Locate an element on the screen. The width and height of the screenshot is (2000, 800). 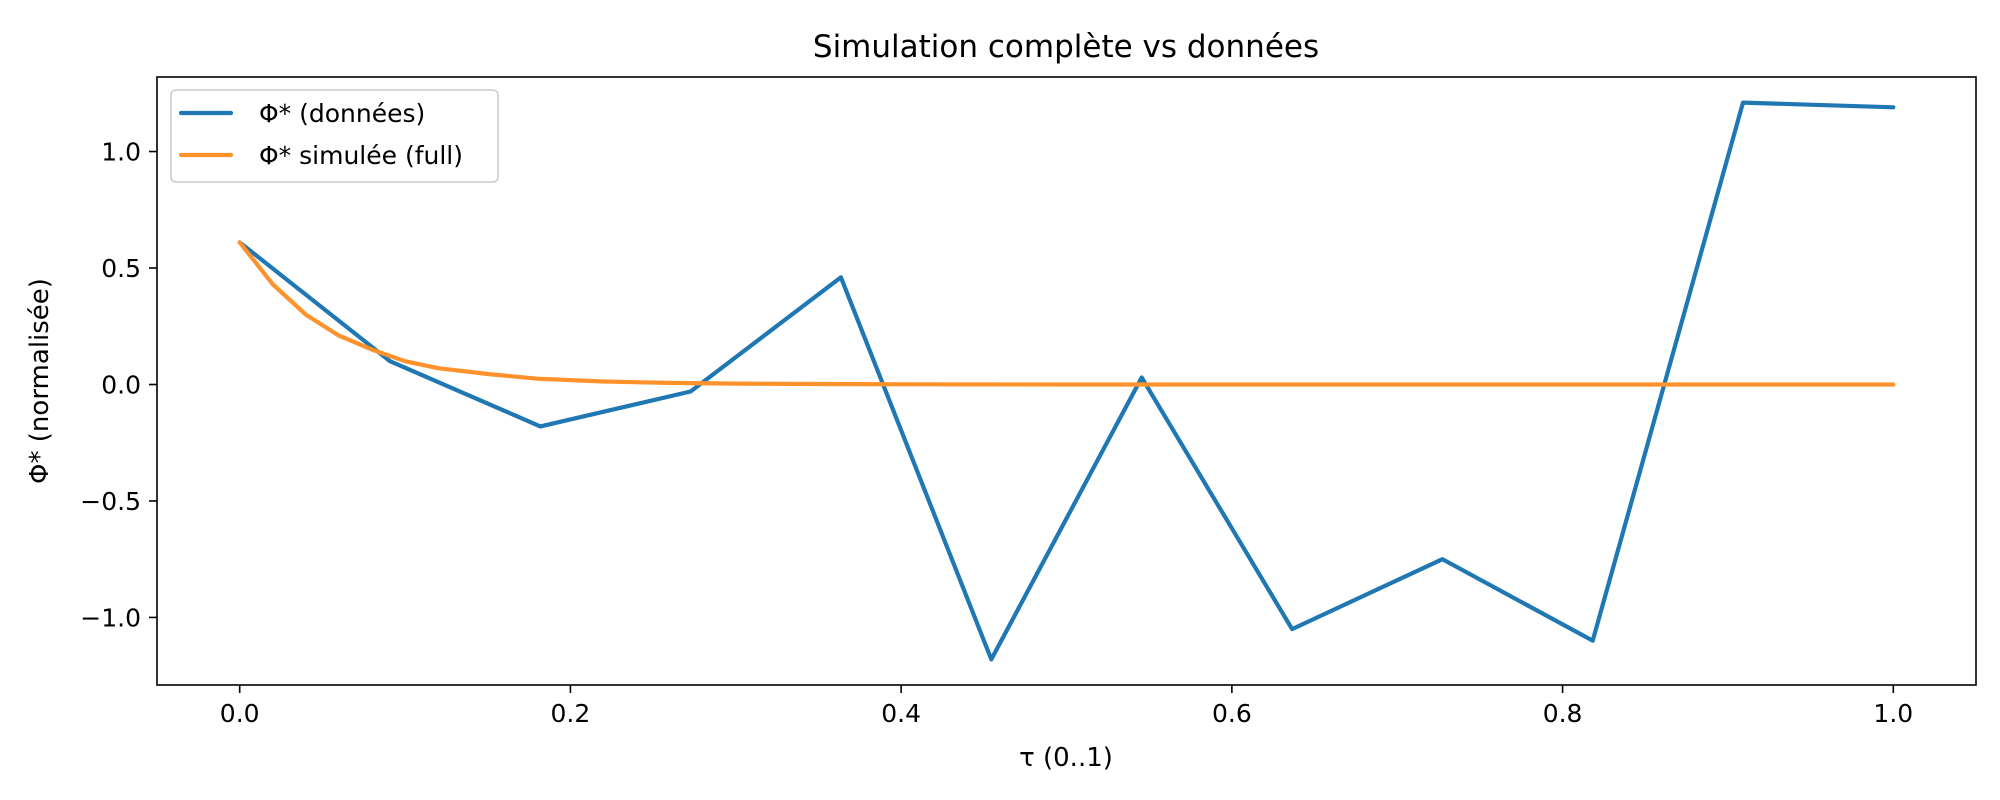
legend-frame is located at coordinates (334, 136).